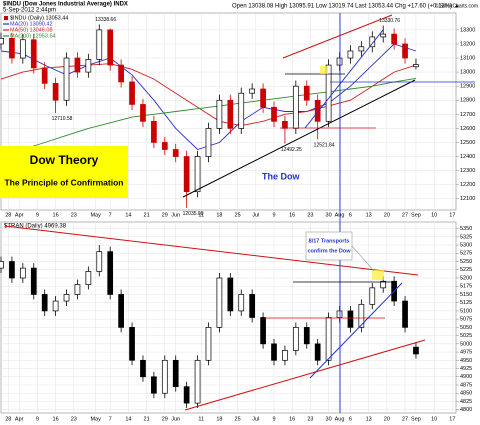 The image size is (480, 425). Describe the element at coordinates (467, 185) in the screenshot. I see `y-tick-label: 12200` at that location.